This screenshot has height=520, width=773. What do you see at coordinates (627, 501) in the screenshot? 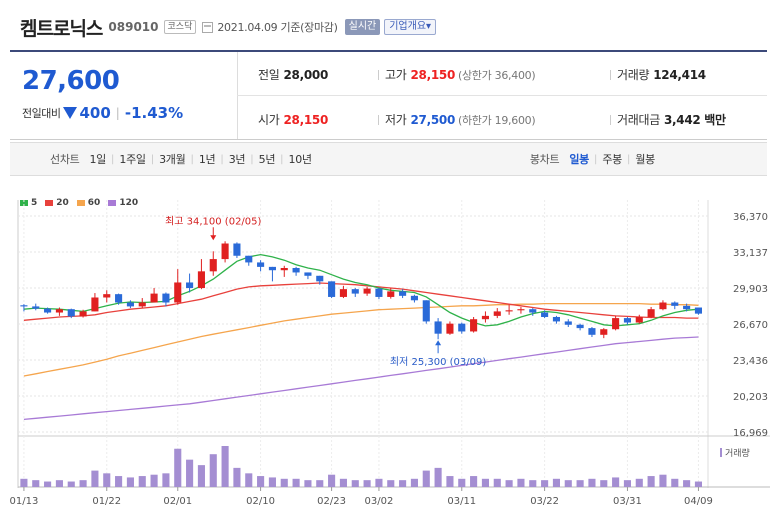
I see `x-tick-label: 03/31` at bounding box center [627, 501].